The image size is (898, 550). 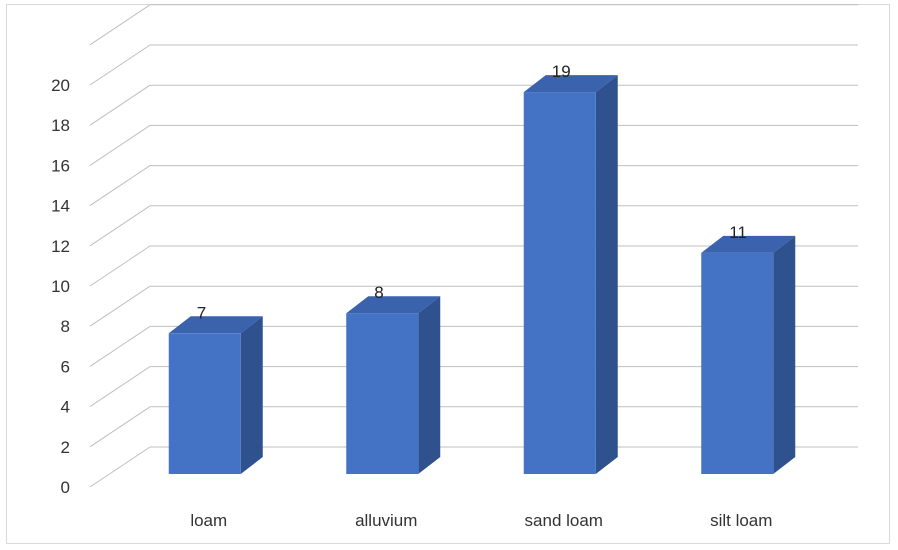 I want to click on y-tick-label: 10, so click(x=60, y=286).